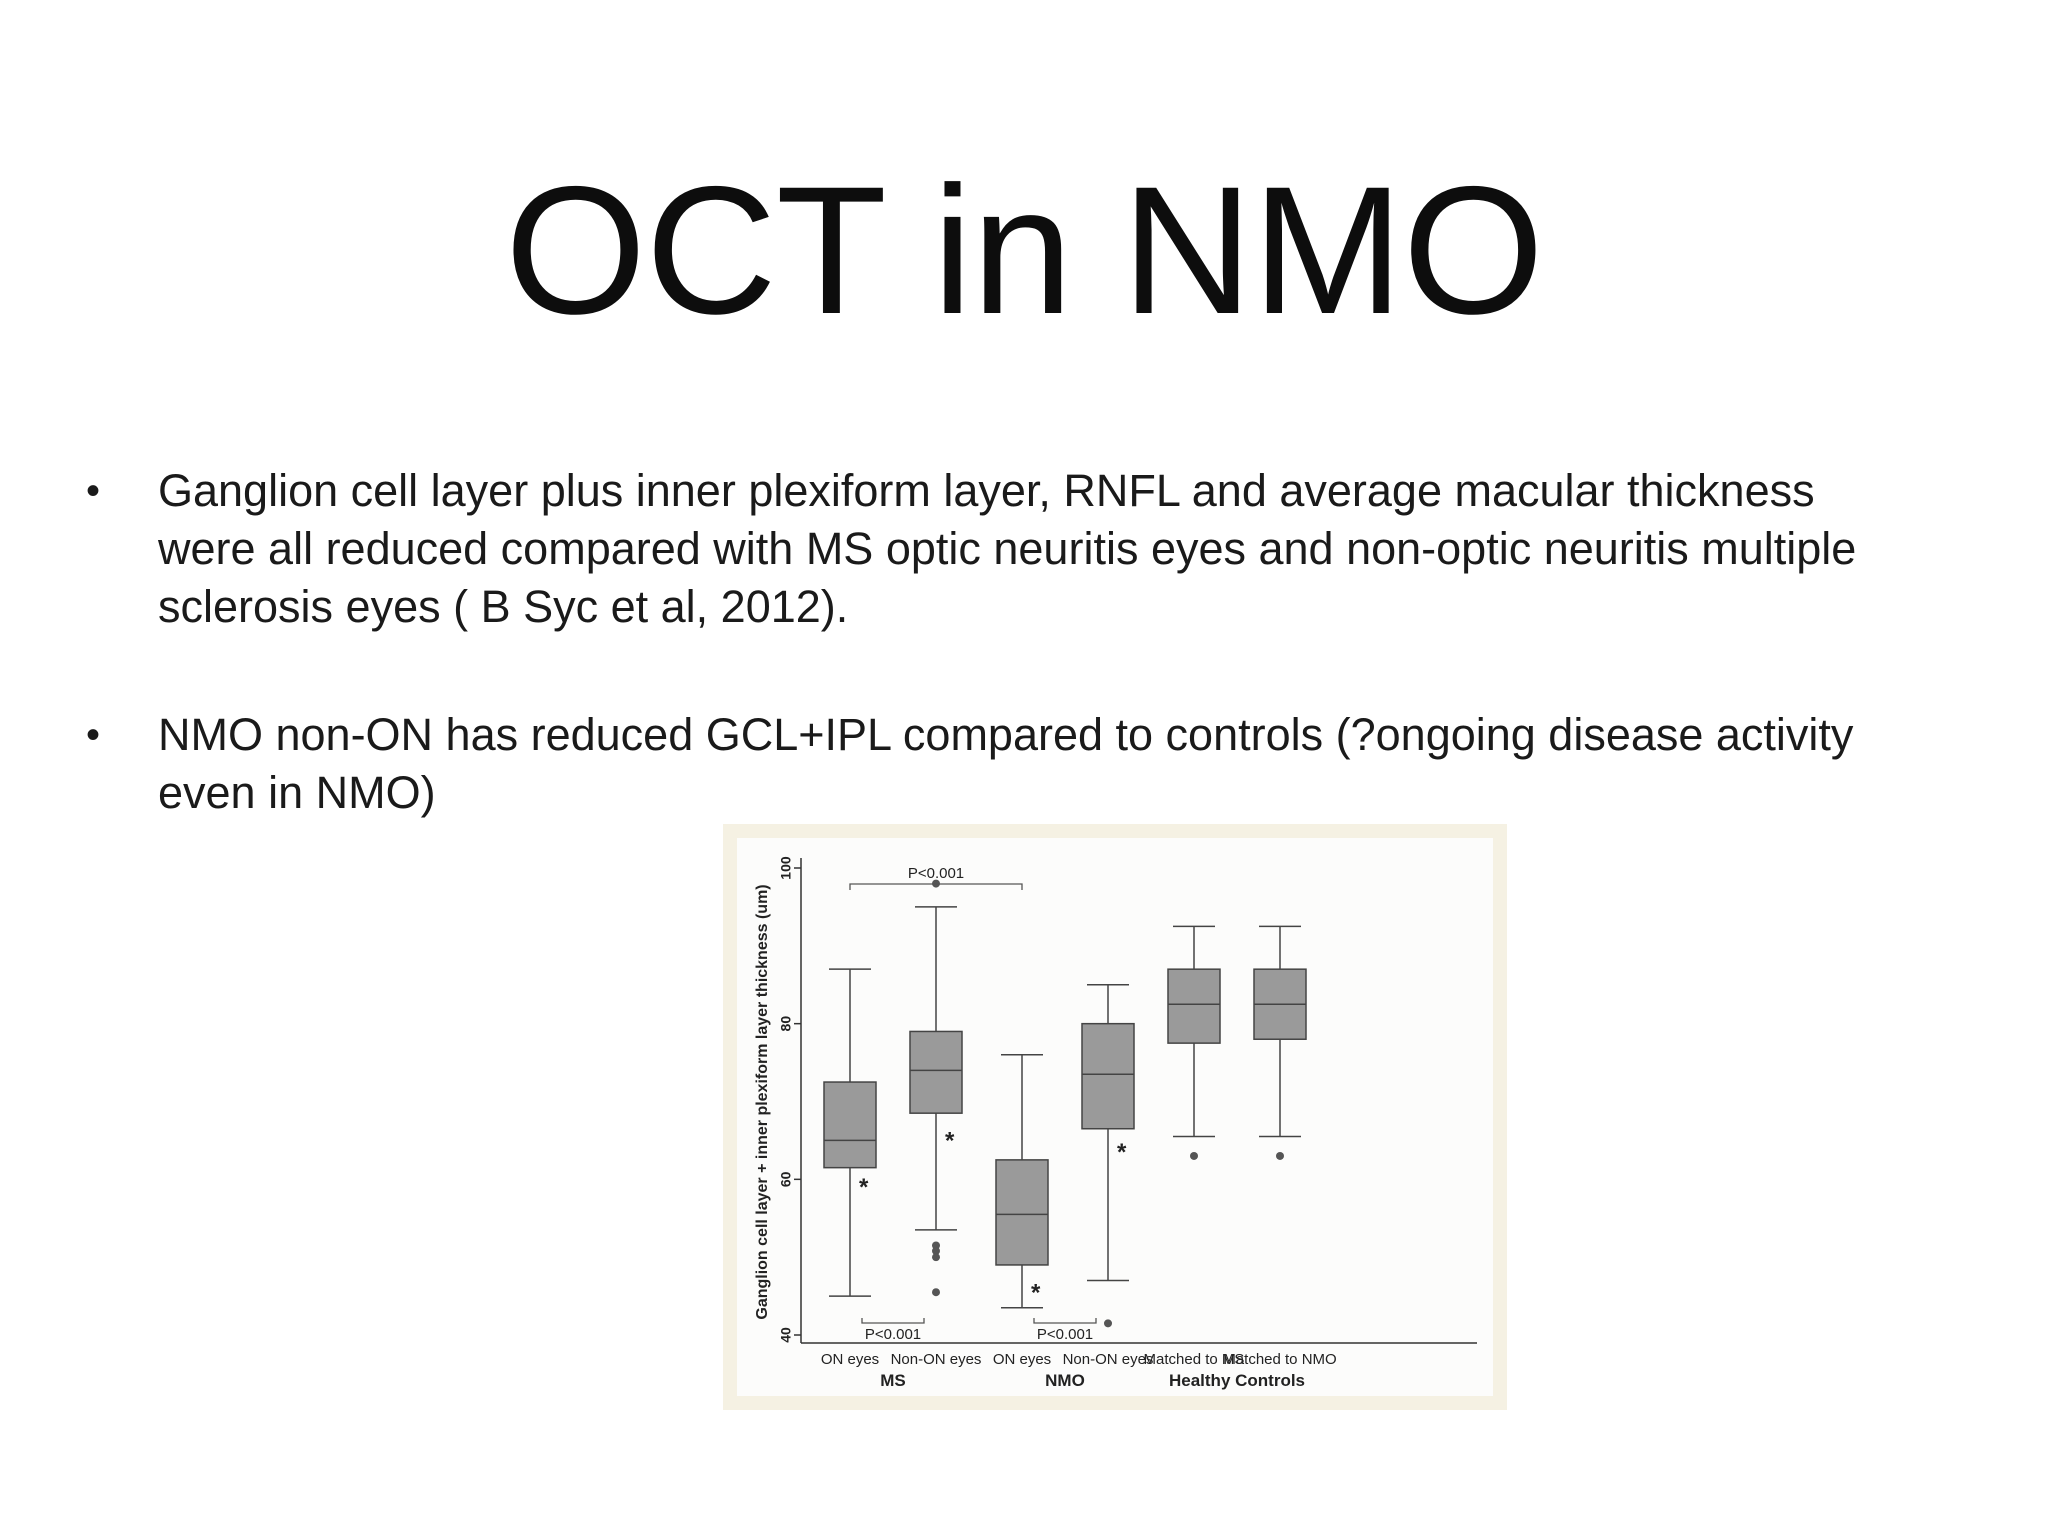 This screenshot has width=2048, height=1536. I want to click on slide-title: OCT in NMO, so click(1024, 250).